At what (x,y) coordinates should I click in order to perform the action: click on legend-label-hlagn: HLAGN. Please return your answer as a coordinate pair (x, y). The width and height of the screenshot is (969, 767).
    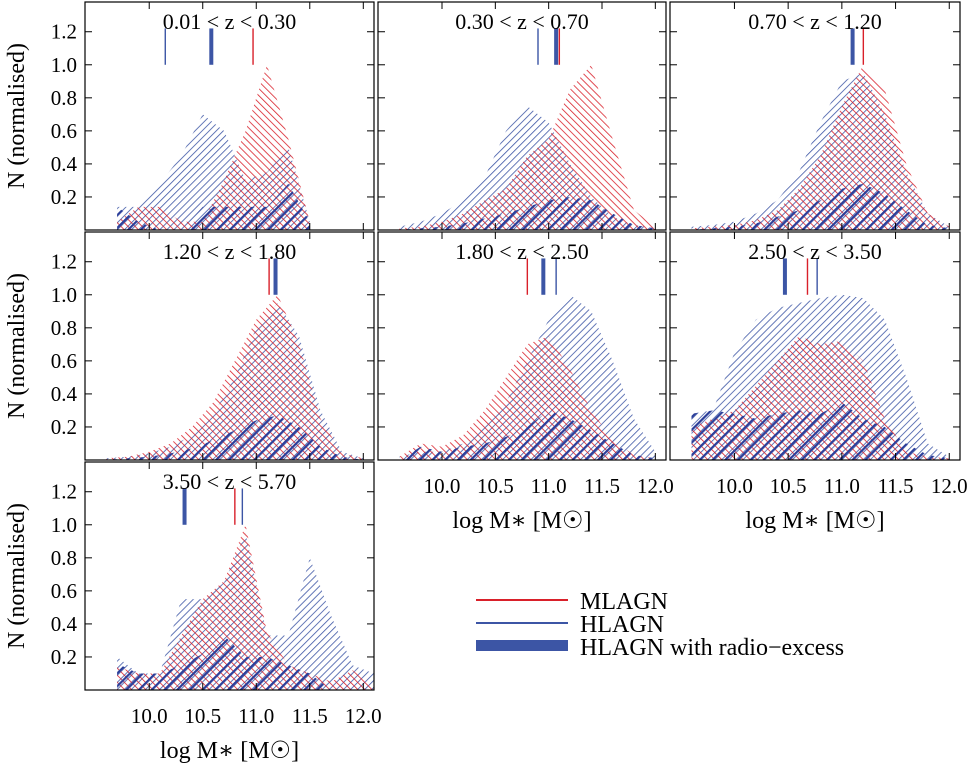
    Looking at the image, I should click on (622, 625).